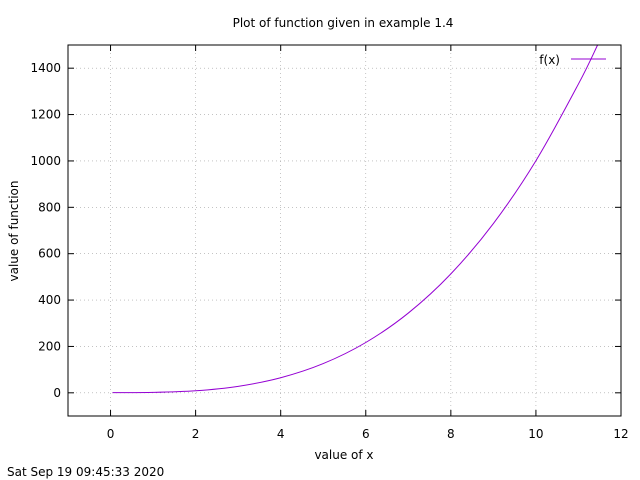  What do you see at coordinates (49, 254) in the screenshot?
I see `y-tick-label: 600` at bounding box center [49, 254].